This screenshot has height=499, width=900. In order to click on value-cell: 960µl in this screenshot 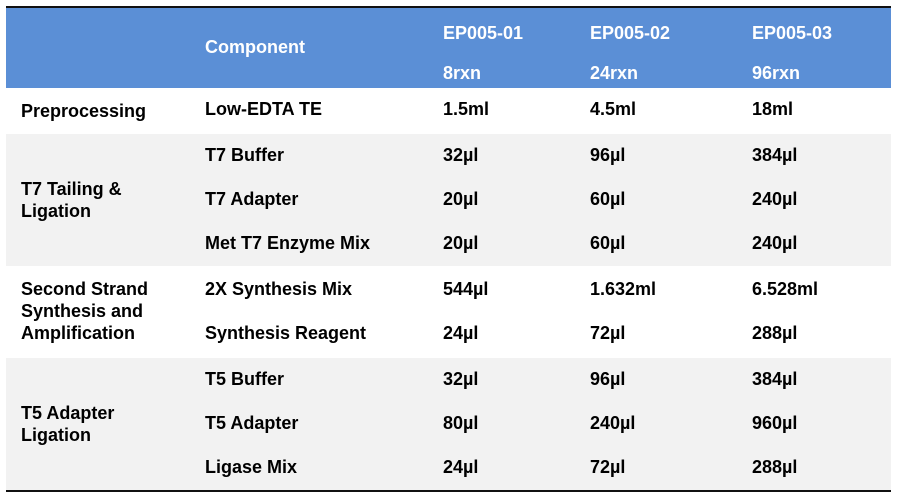, I will do `click(775, 423)`.